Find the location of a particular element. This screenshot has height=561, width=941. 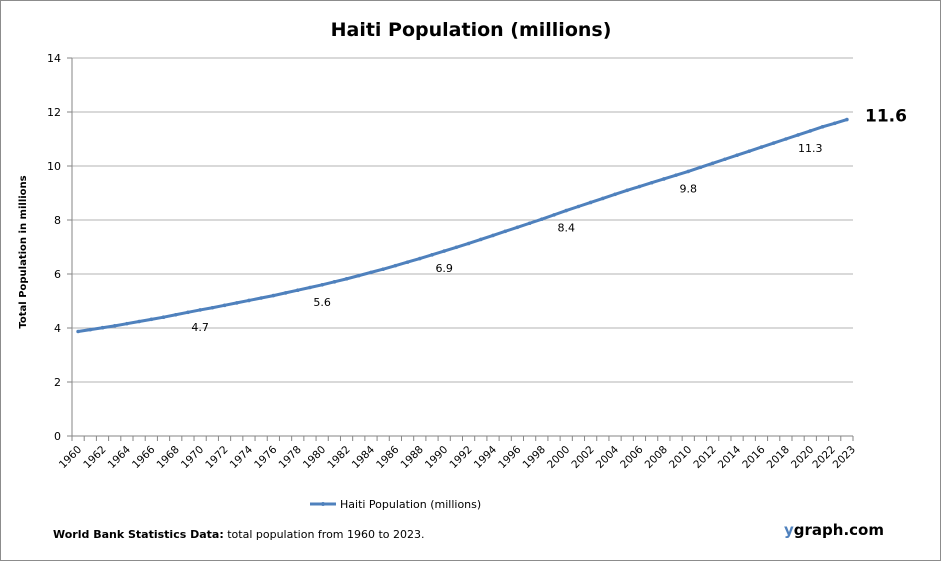

source-label: World Bank Statistics Data: is located at coordinates (138, 534).